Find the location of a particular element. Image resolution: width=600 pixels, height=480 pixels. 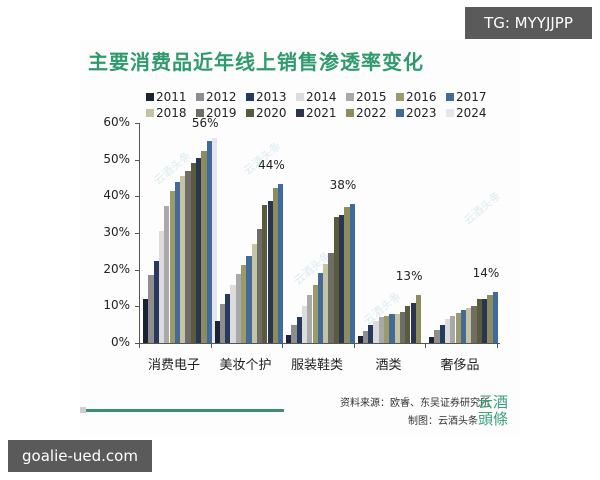

legend-label: 2023 is located at coordinates (421, 113).